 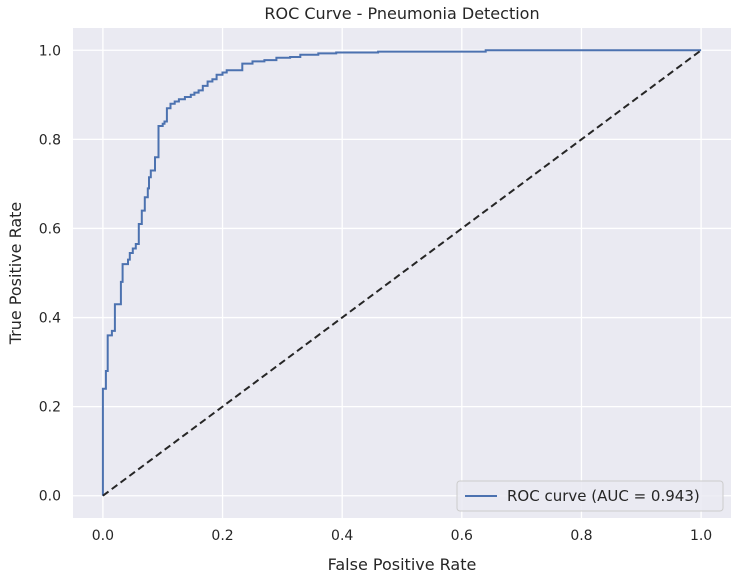 What do you see at coordinates (50, 497) in the screenshot?
I see `y-tick-label: 0.0` at bounding box center [50, 497].